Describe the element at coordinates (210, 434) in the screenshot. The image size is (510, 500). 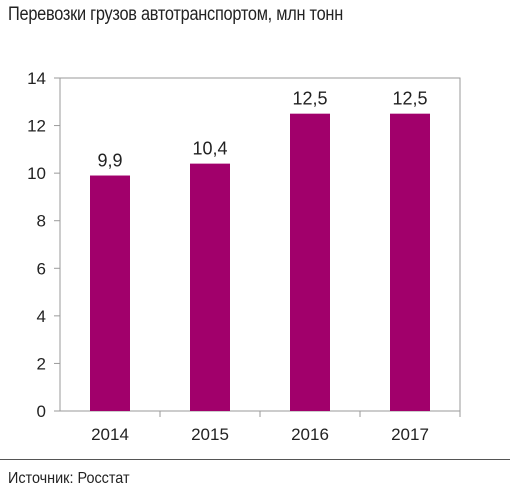
I see `x-tick-label: 2015` at that location.